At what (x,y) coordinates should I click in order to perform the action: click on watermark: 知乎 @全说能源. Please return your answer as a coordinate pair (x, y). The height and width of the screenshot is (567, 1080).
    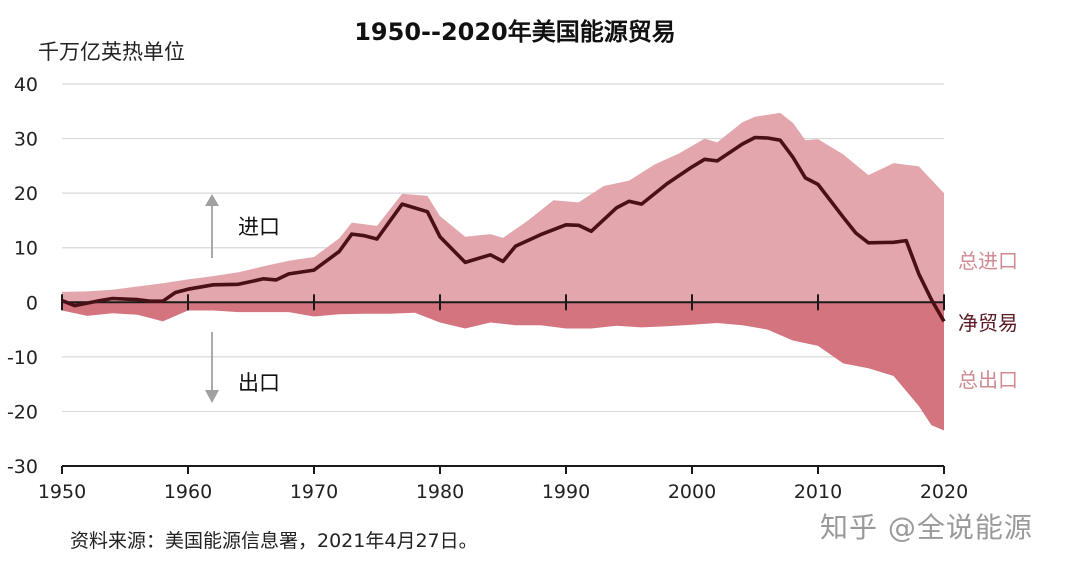
    Looking at the image, I should click on (926, 527).